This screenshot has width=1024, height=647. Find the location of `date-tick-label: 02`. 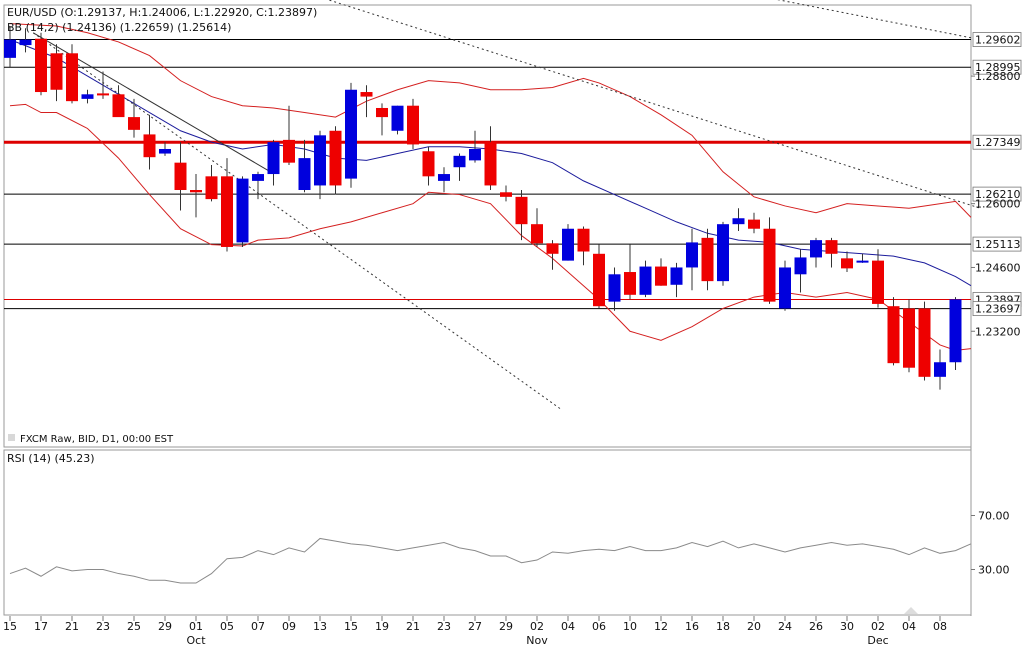

date-tick-label: 02 is located at coordinates (878, 626).